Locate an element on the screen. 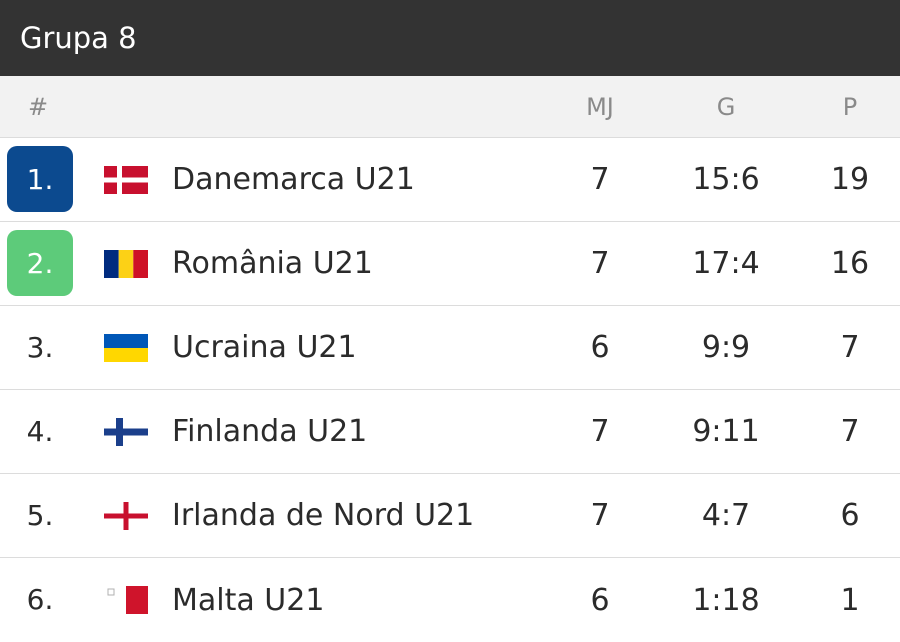  rank-badge: 1. is located at coordinates (40, 179).